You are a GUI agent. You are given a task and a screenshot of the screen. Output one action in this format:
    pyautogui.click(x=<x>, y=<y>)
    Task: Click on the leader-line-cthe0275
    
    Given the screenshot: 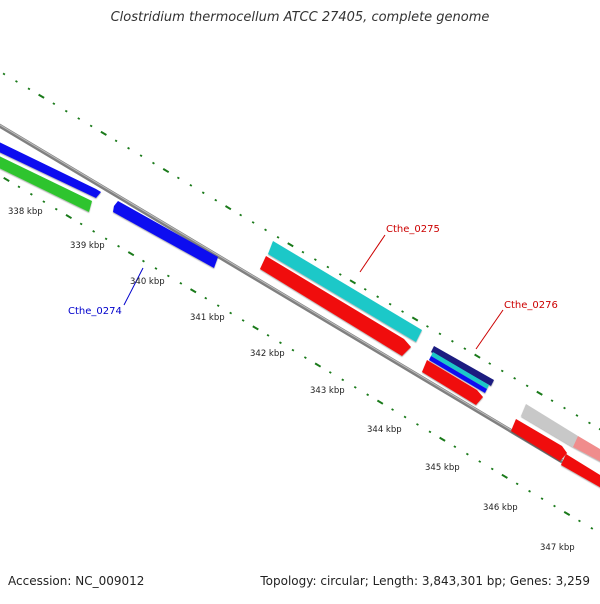 What is the action you would take?
    pyautogui.click(x=372, y=253)
    